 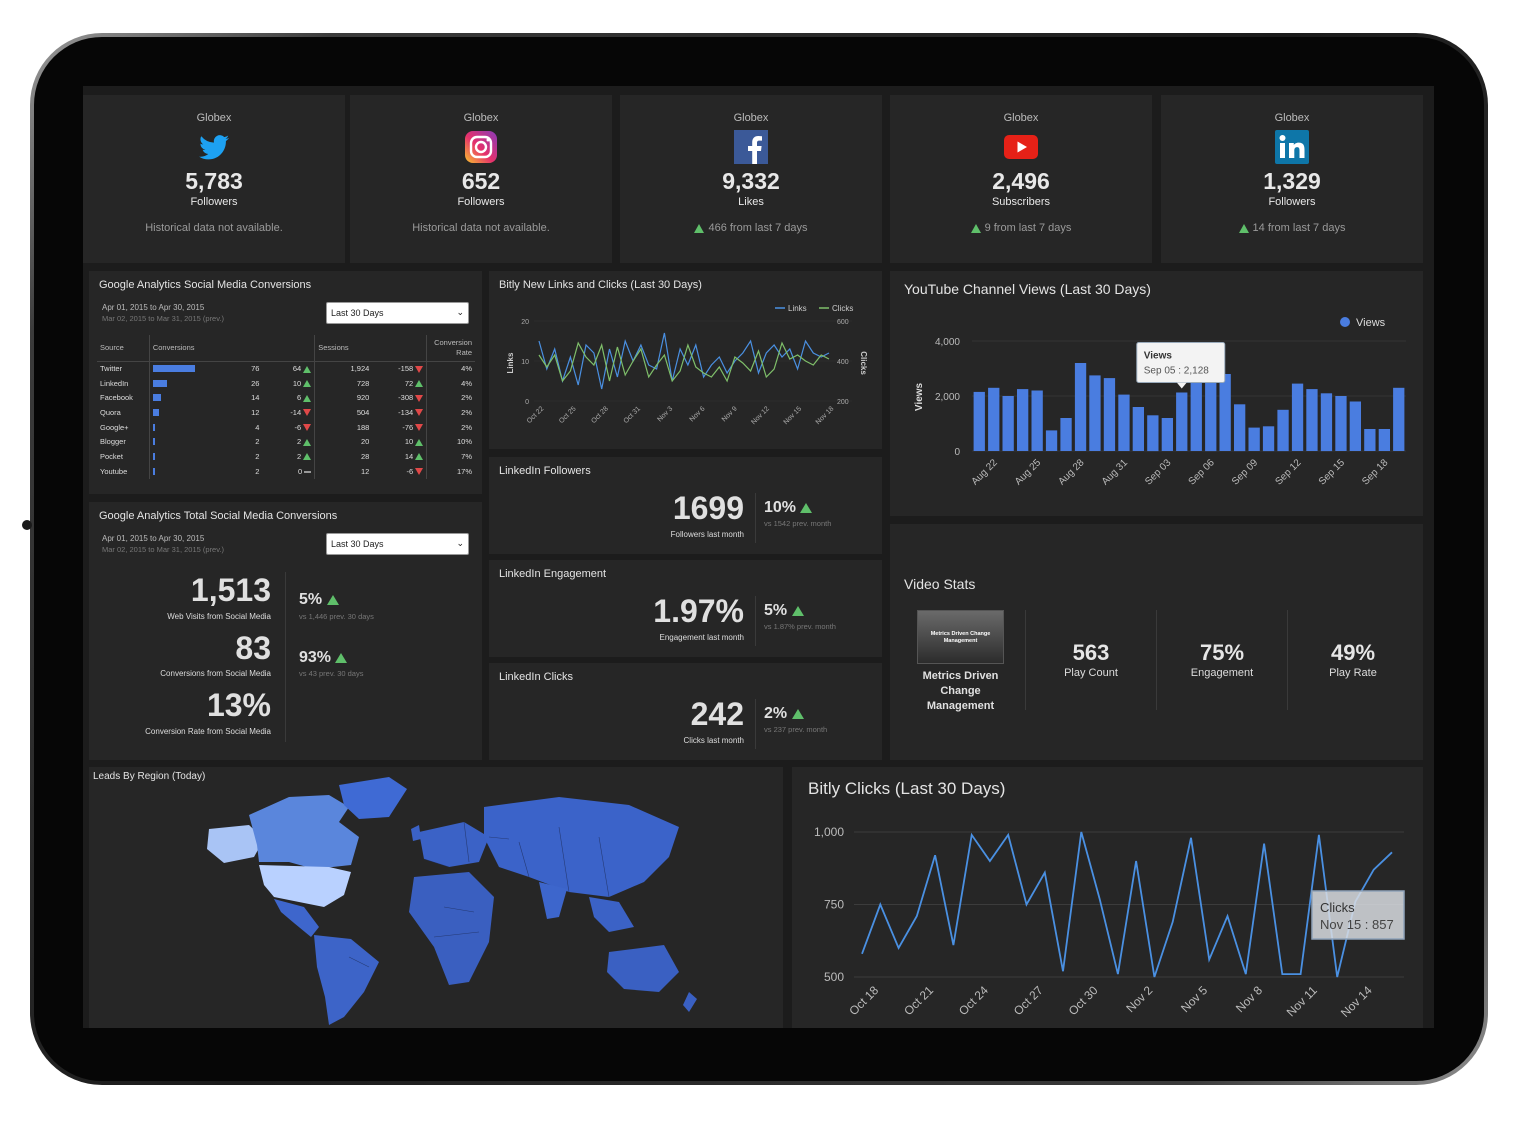 I want to click on tooltip-title: Clicks, so click(x=1337, y=907).